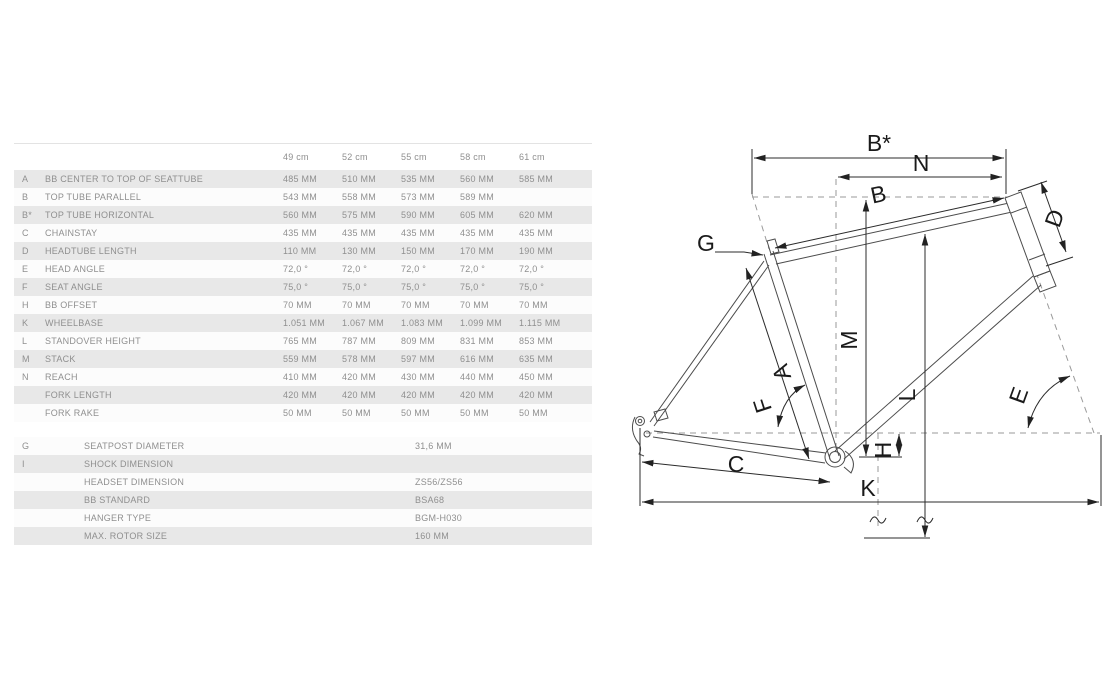 The width and height of the screenshot is (1119, 689). Describe the element at coordinates (359, 251) in the screenshot. I see `row-value: 130 MM` at that location.